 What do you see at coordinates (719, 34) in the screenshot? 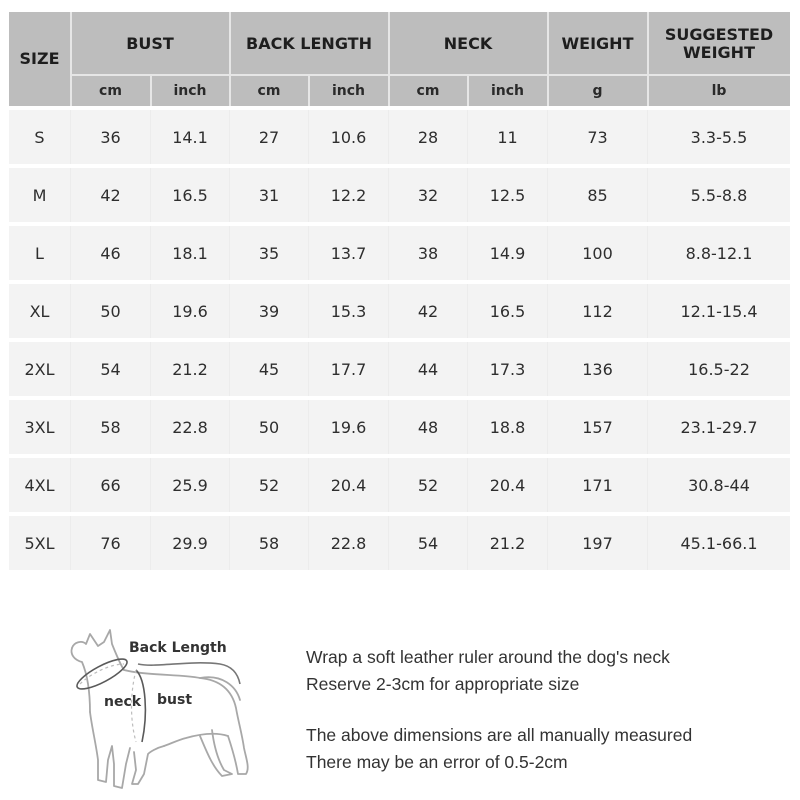
I see `header-suggested-line1: SUGGESTED` at bounding box center [719, 34].